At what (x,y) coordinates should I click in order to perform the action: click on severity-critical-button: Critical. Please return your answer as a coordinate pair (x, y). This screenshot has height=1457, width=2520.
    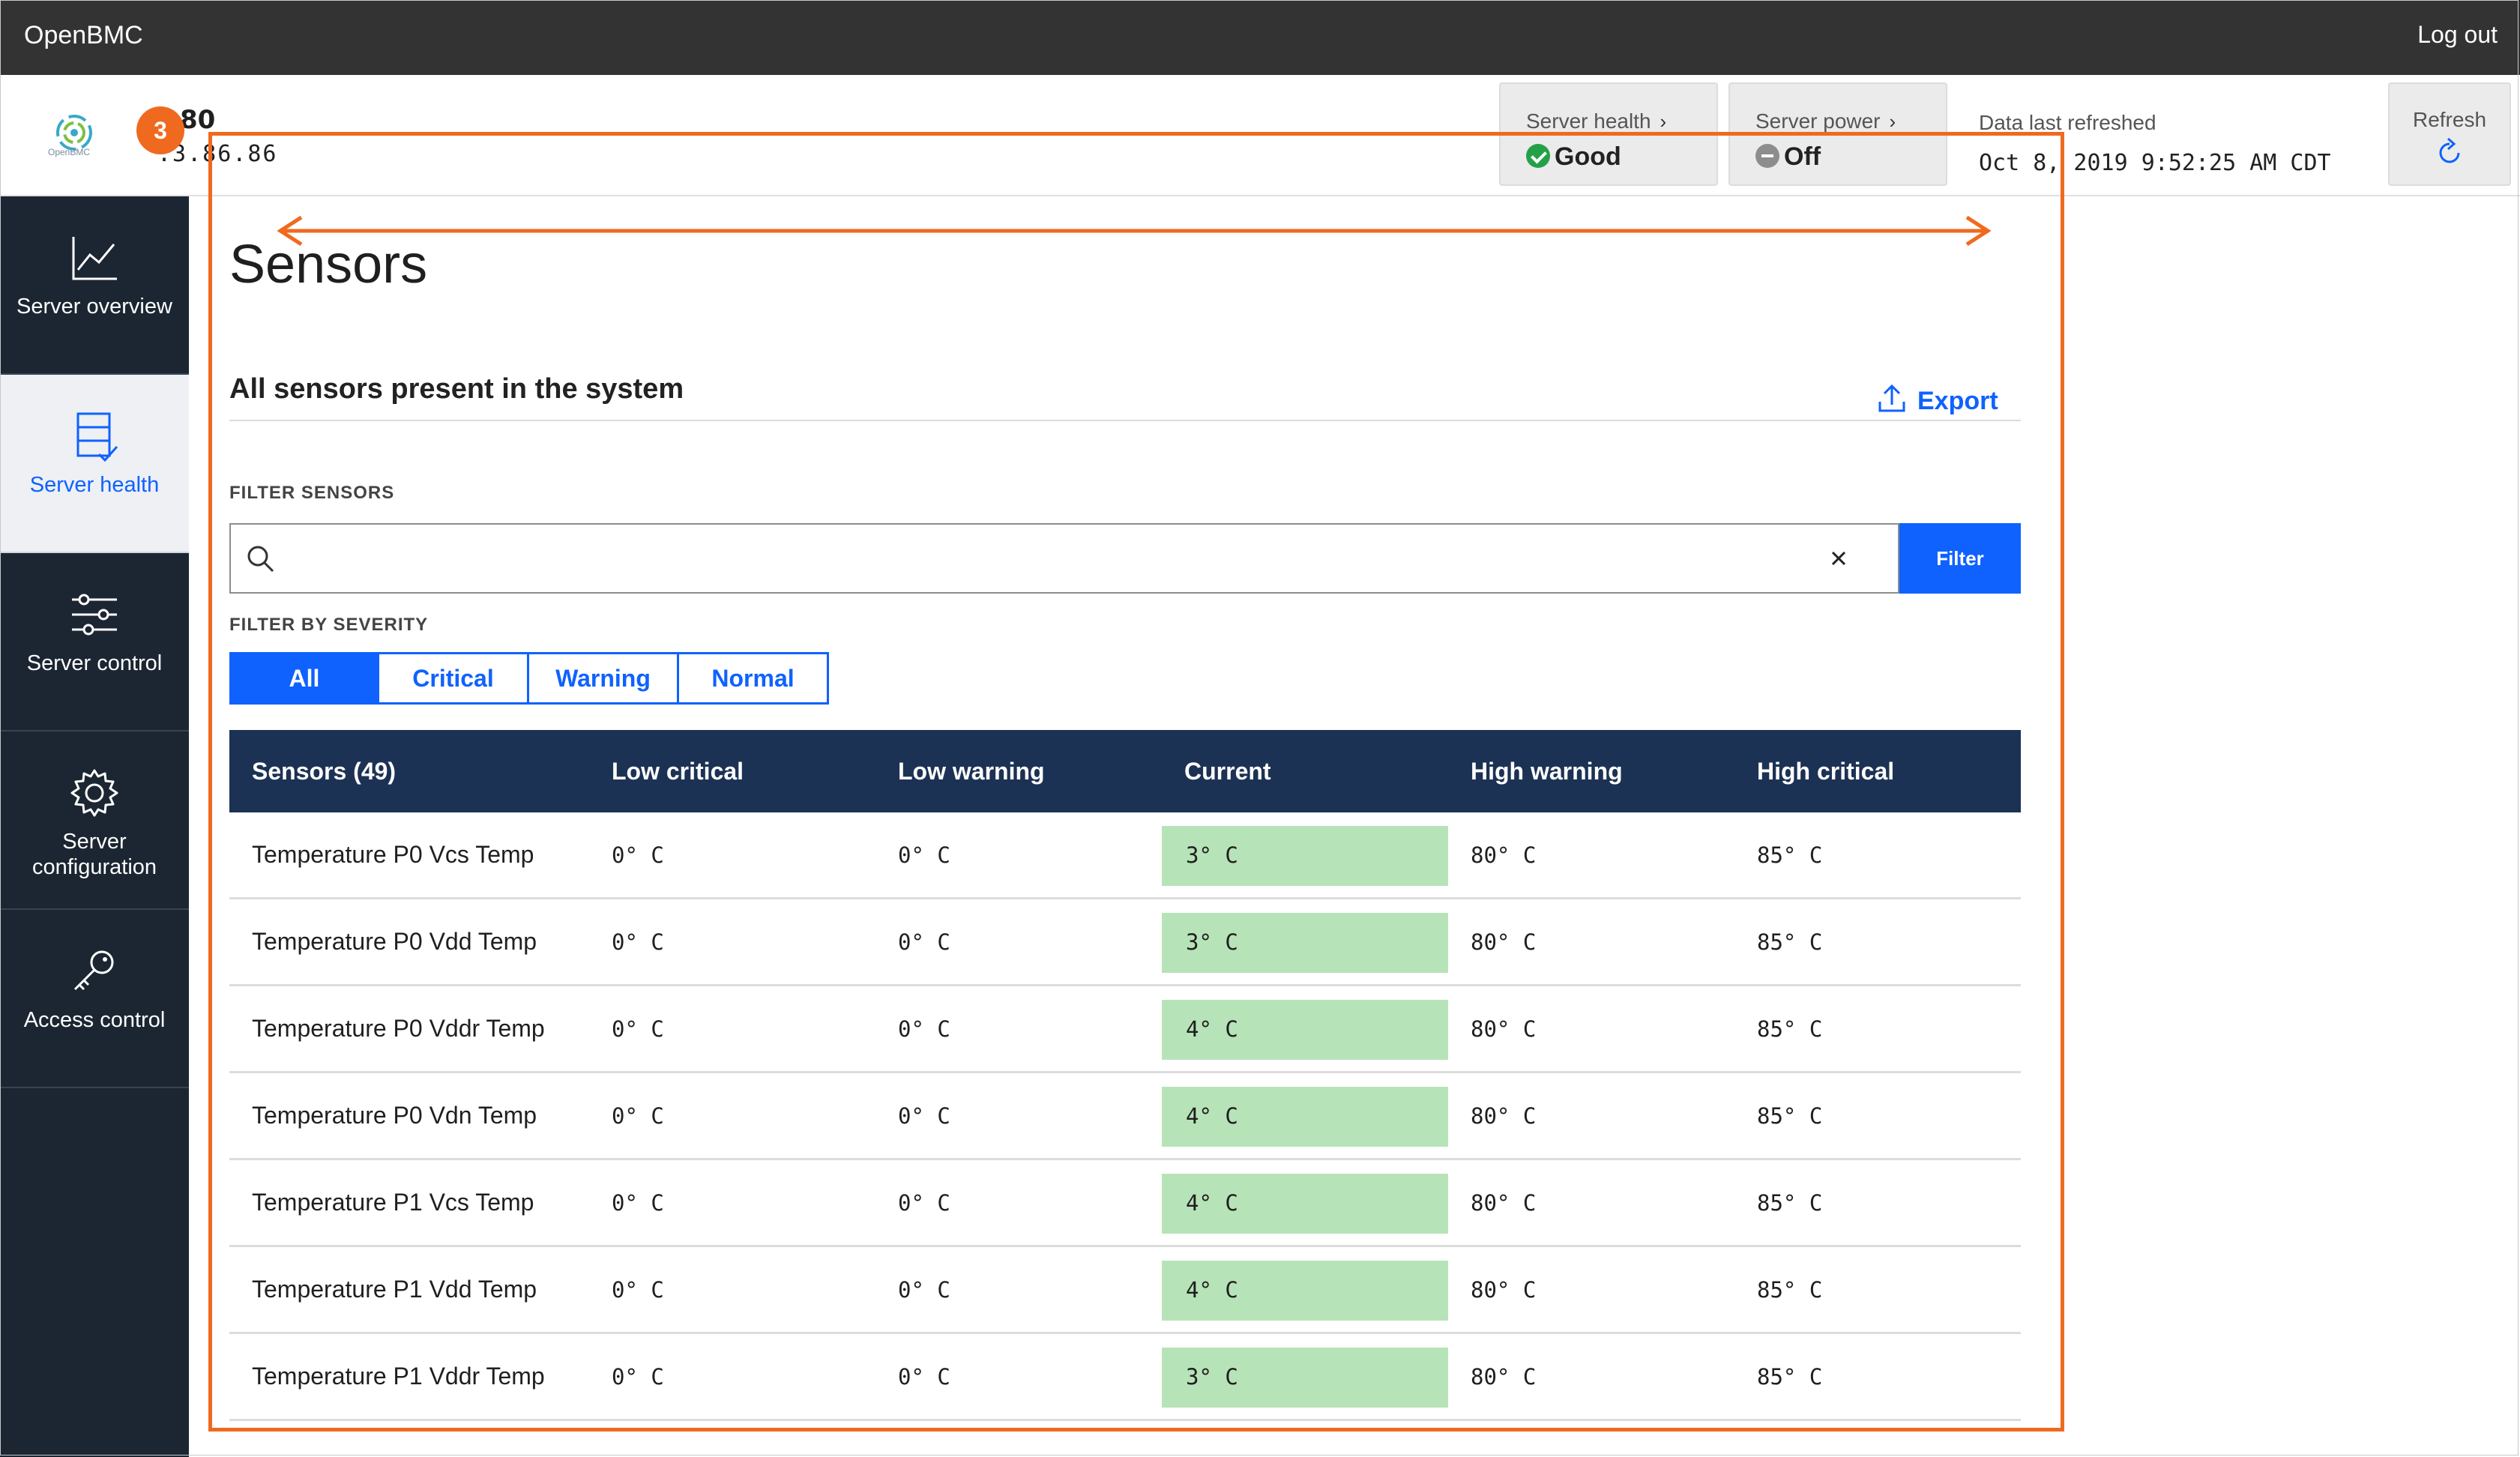
    Looking at the image, I should click on (454, 678).